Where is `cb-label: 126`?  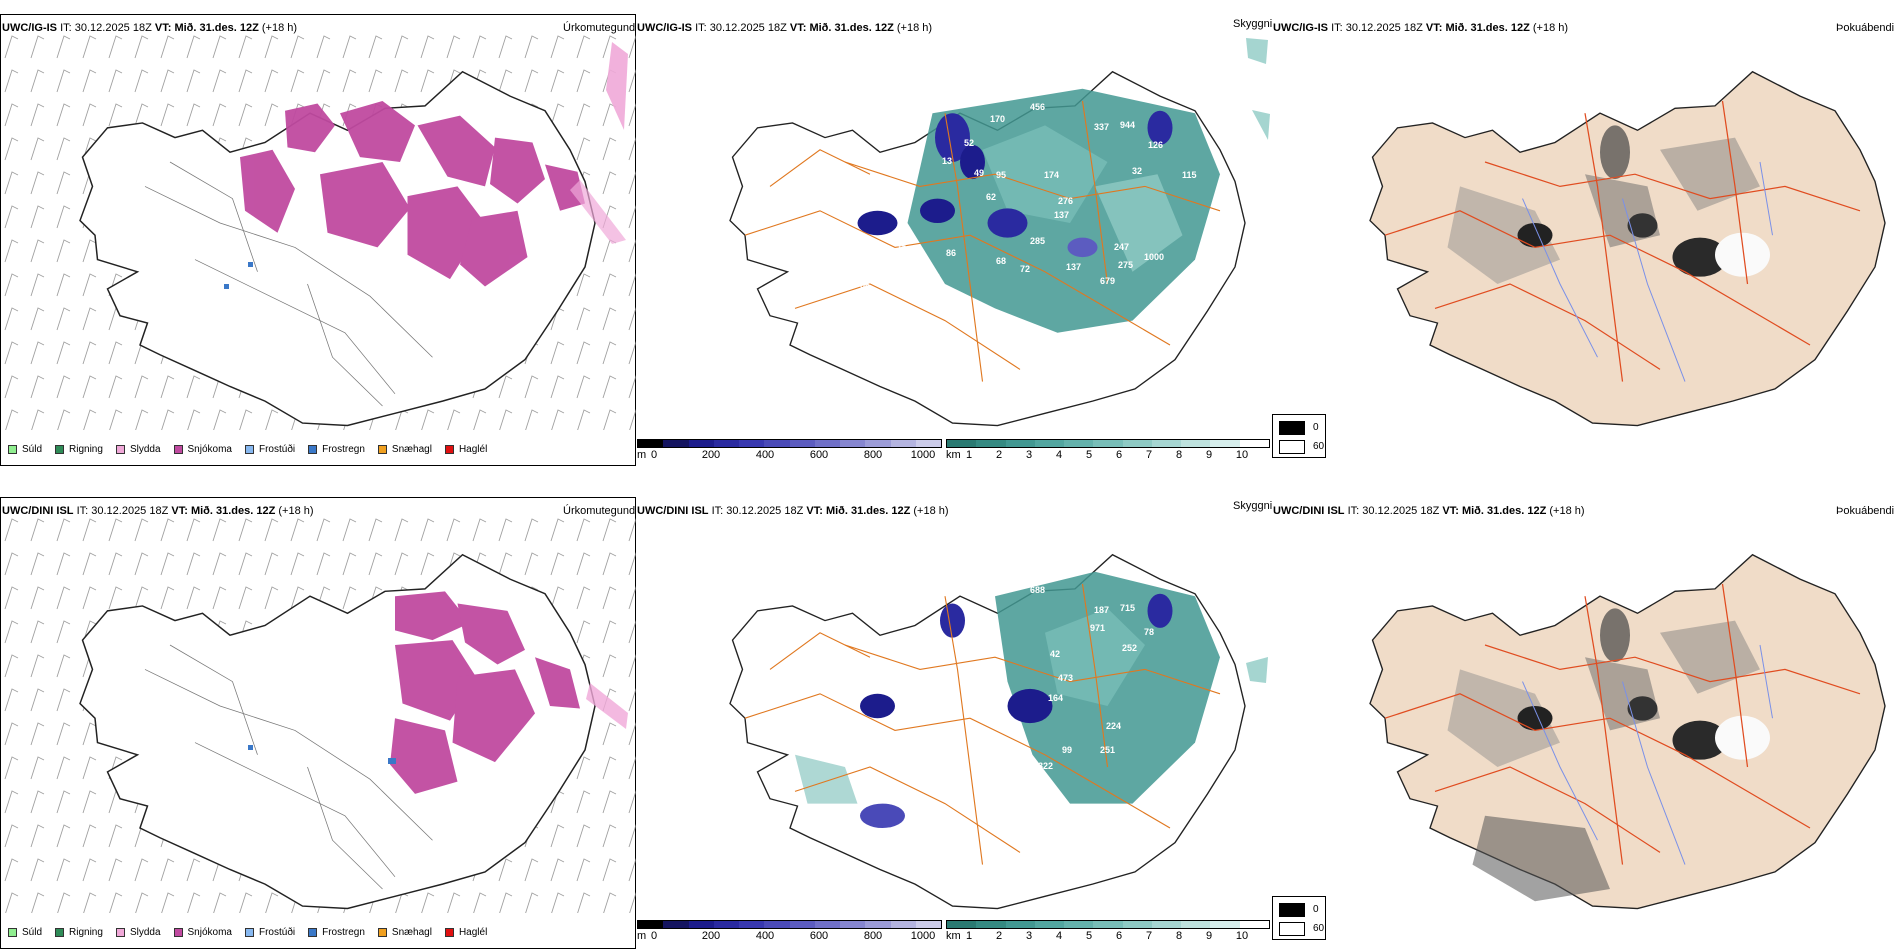 cb-label: 126 is located at coordinates (1155, 145).